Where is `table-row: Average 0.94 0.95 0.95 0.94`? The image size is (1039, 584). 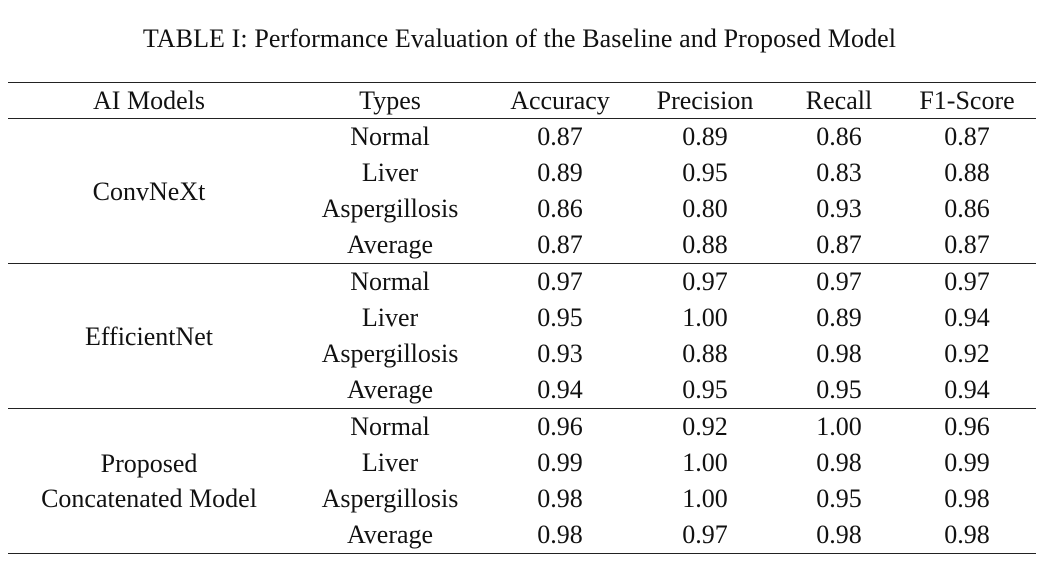
table-row: Average 0.94 0.95 0.95 0.94 is located at coordinates (522, 390).